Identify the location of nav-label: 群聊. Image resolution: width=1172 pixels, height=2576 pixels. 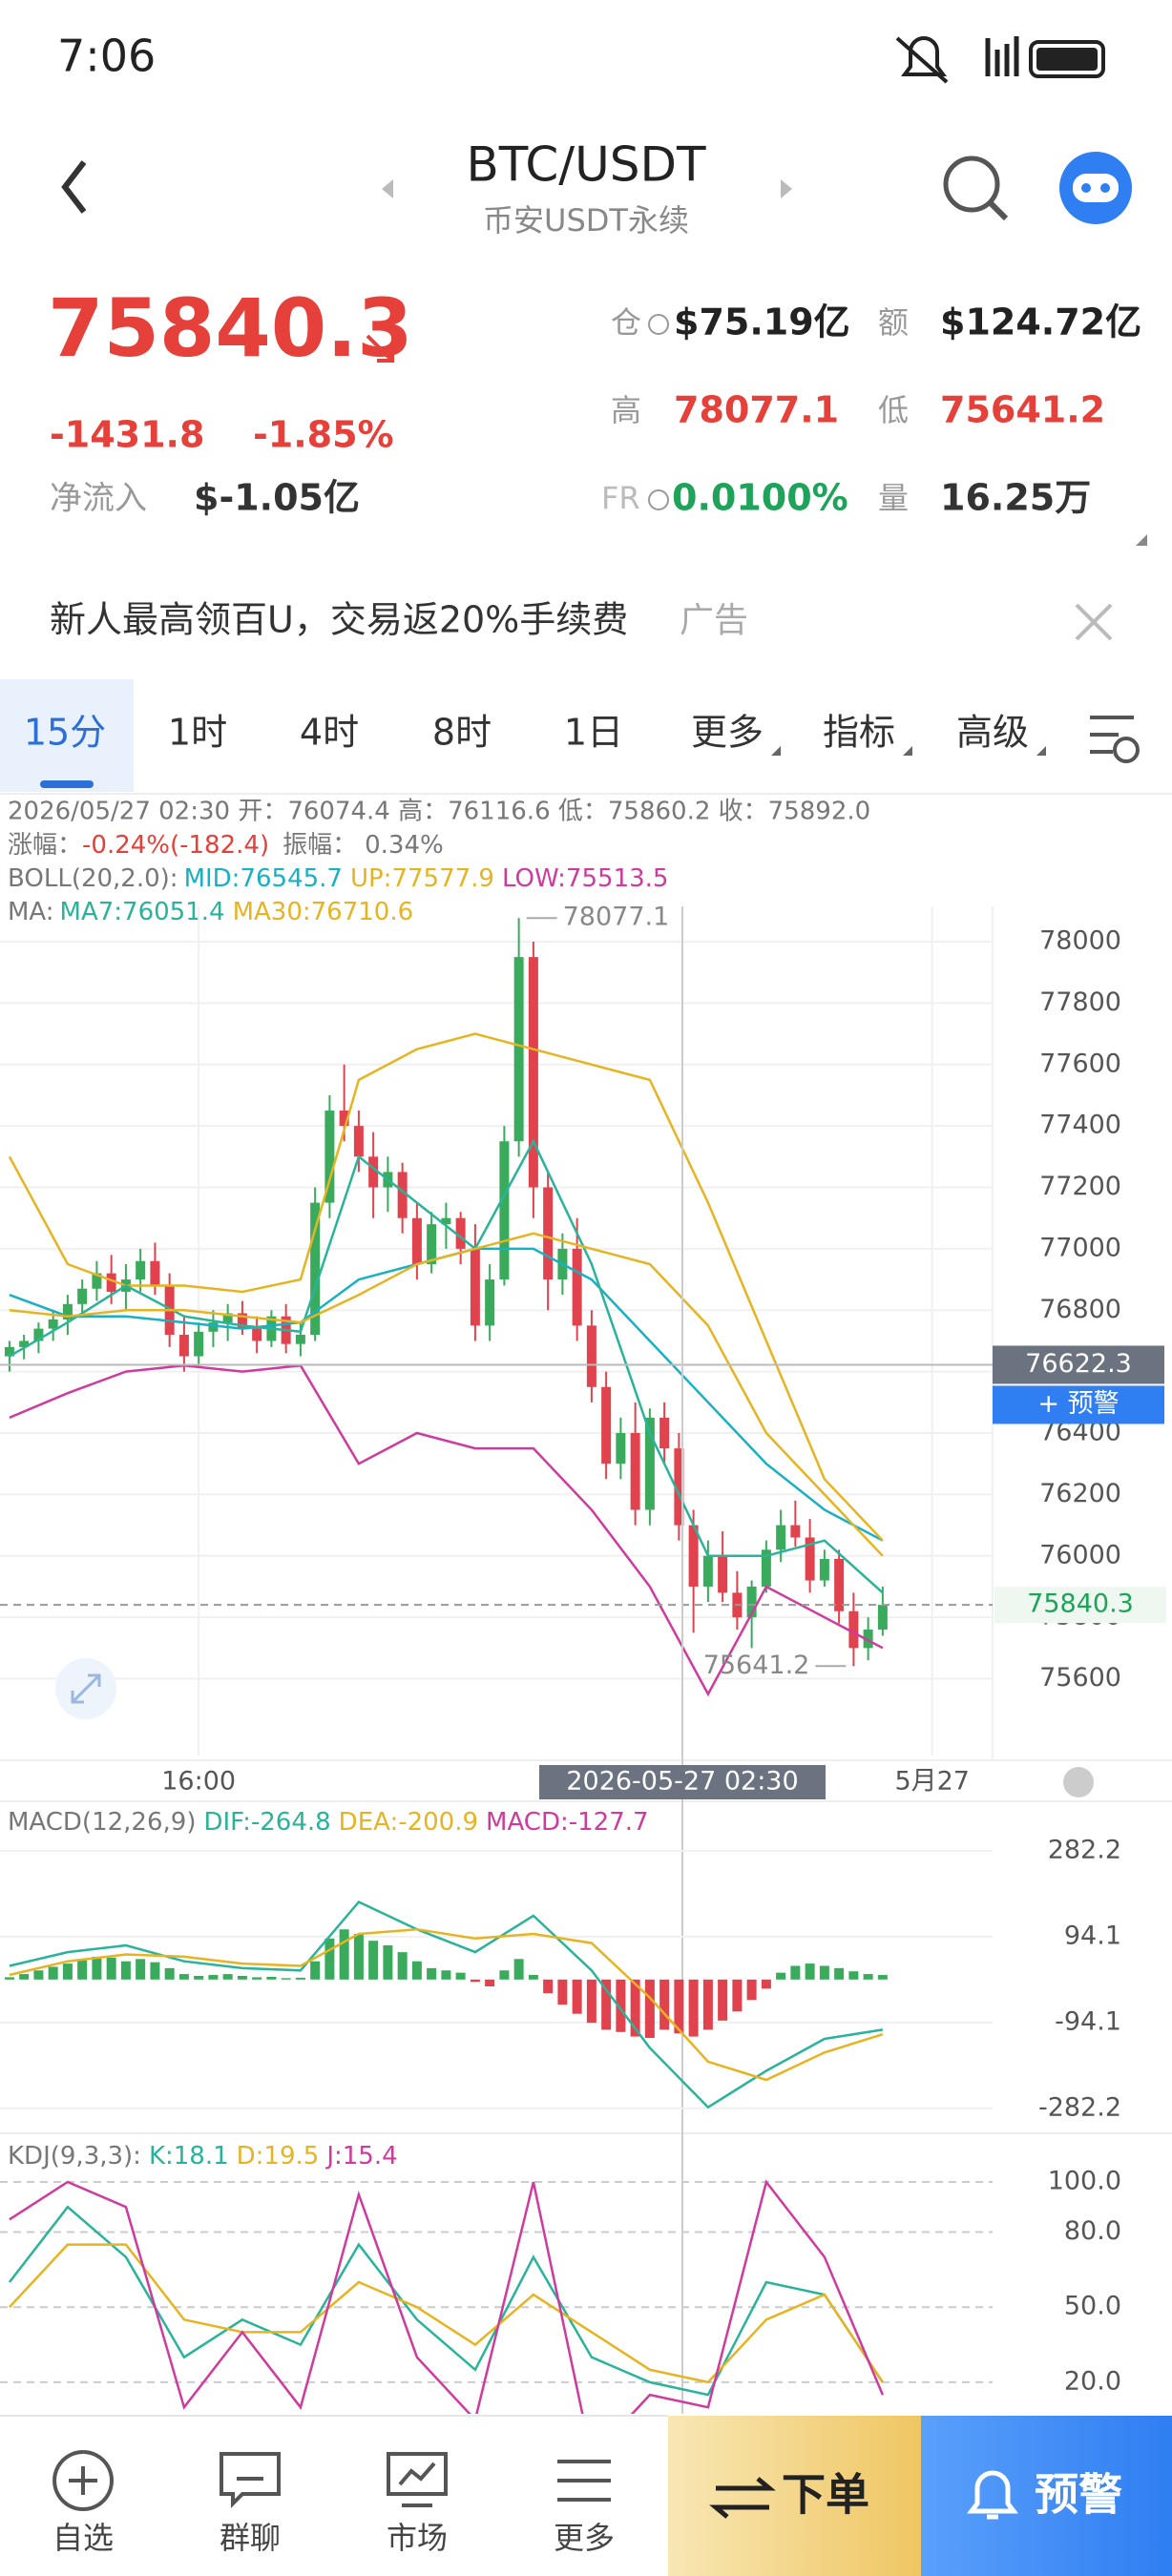
(251, 2538).